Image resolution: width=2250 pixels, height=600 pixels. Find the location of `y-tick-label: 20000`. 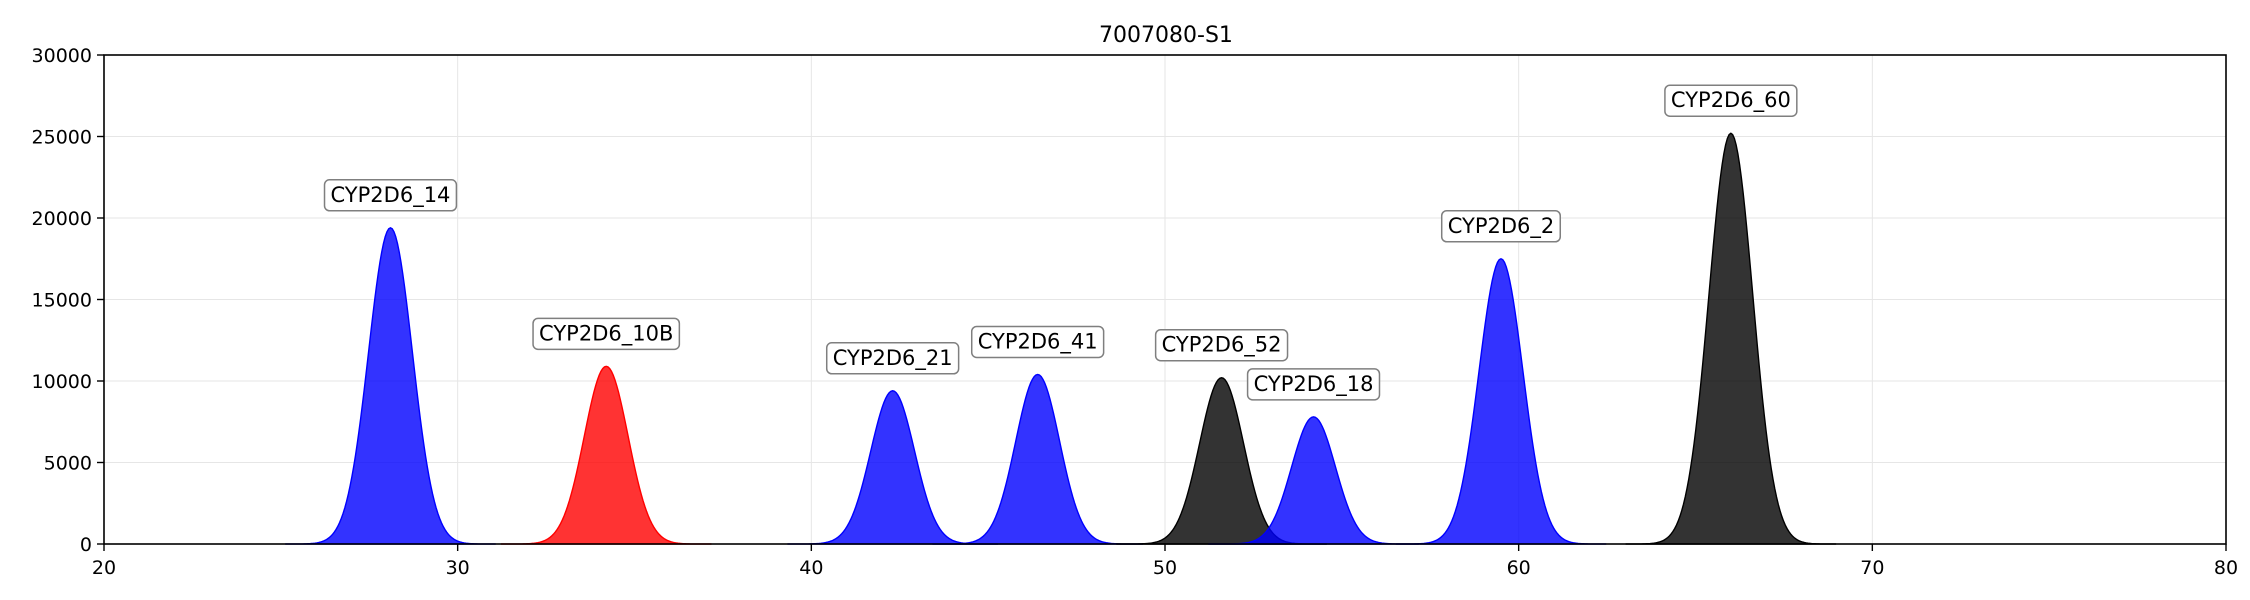

y-tick-label: 20000 is located at coordinates (62, 219).